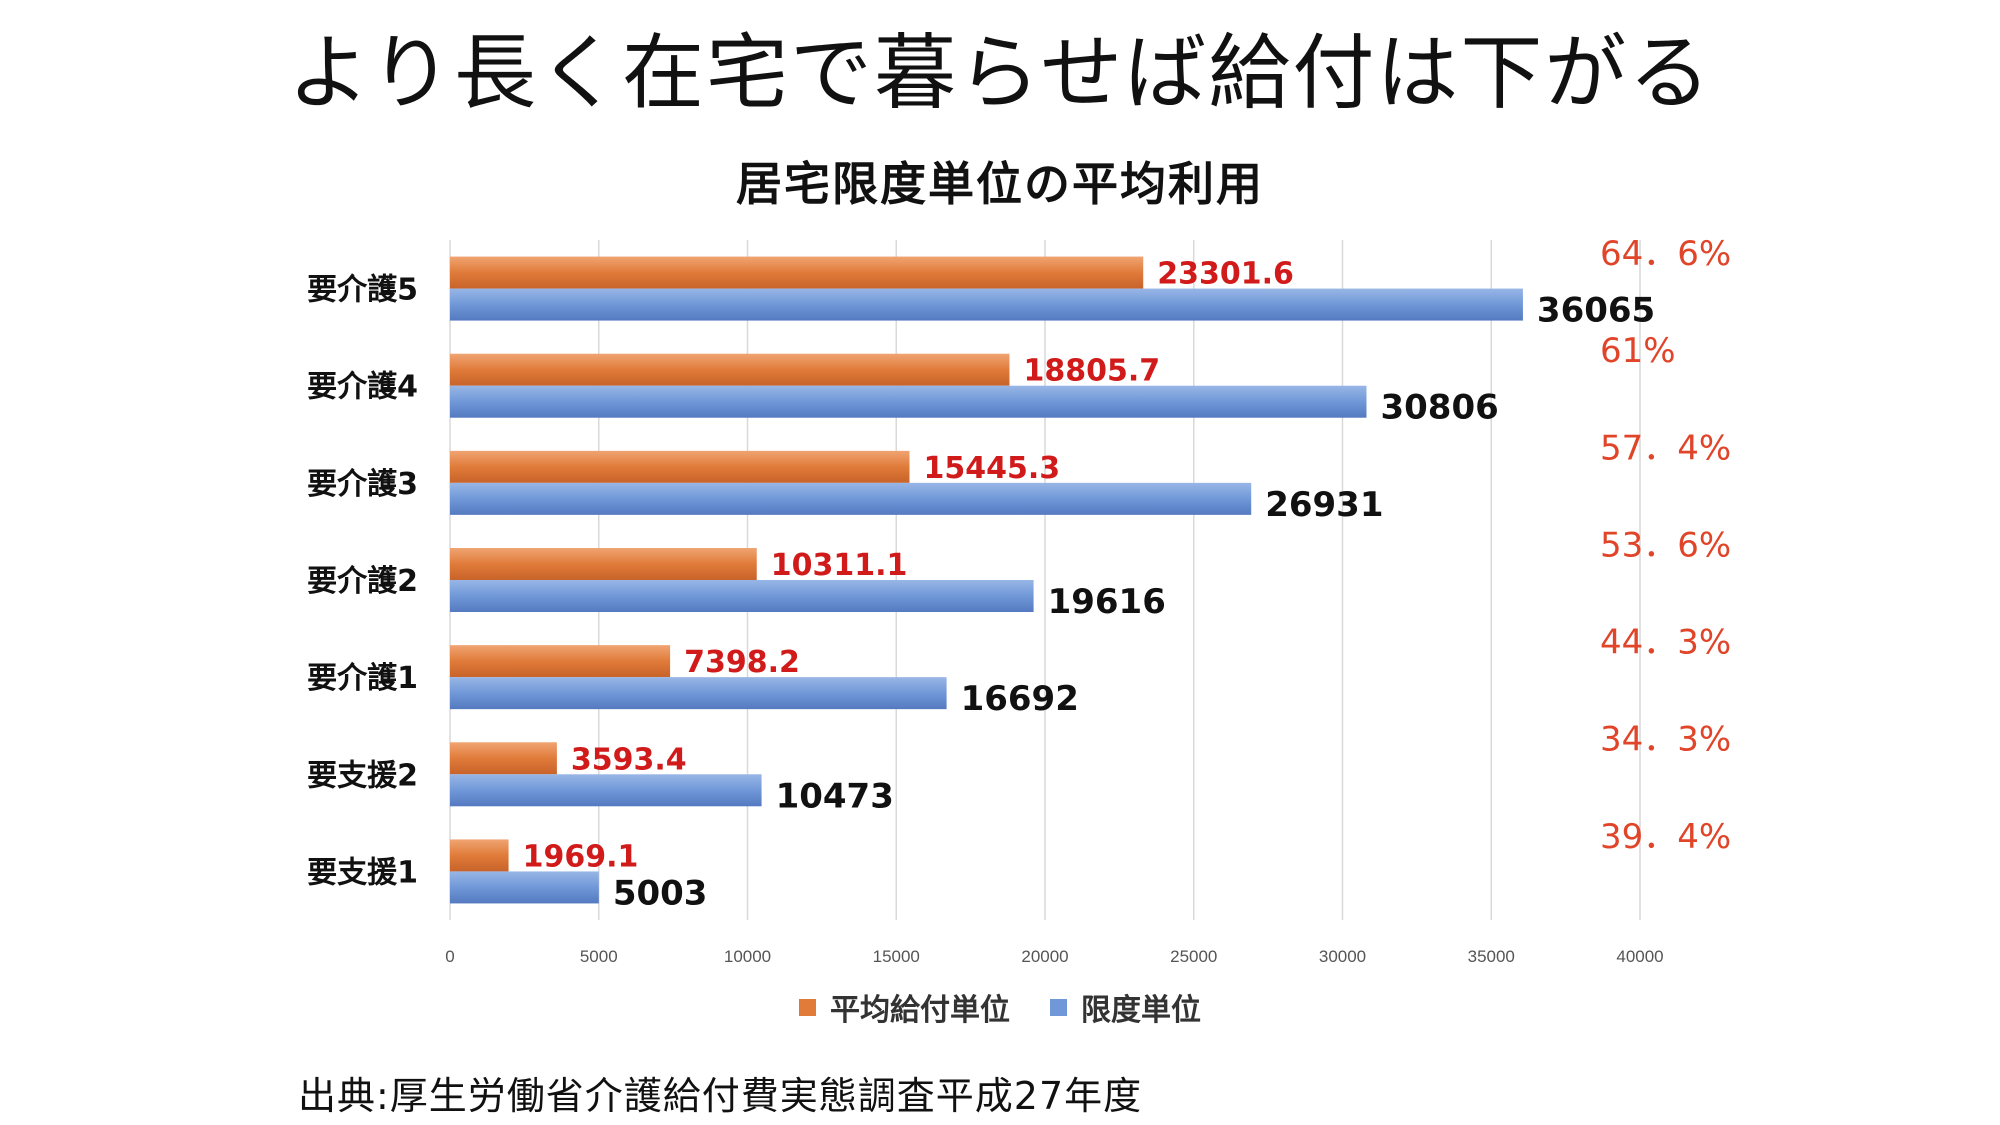 This screenshot has width=2000, height=1125. Describe the element at coordinates (1000, 184) in the screenshot. I see `chart-title: 居宅限度単位の平均利用` at that location.